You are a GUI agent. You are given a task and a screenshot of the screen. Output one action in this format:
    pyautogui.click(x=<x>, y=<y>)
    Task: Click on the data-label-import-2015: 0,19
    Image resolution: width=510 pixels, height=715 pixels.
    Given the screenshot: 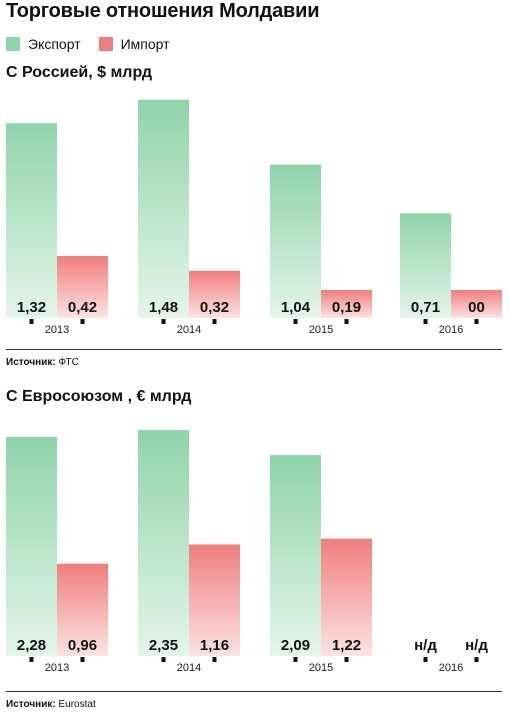 What is the action you would take?
    pyautogui.click(x=346, y=307)
    